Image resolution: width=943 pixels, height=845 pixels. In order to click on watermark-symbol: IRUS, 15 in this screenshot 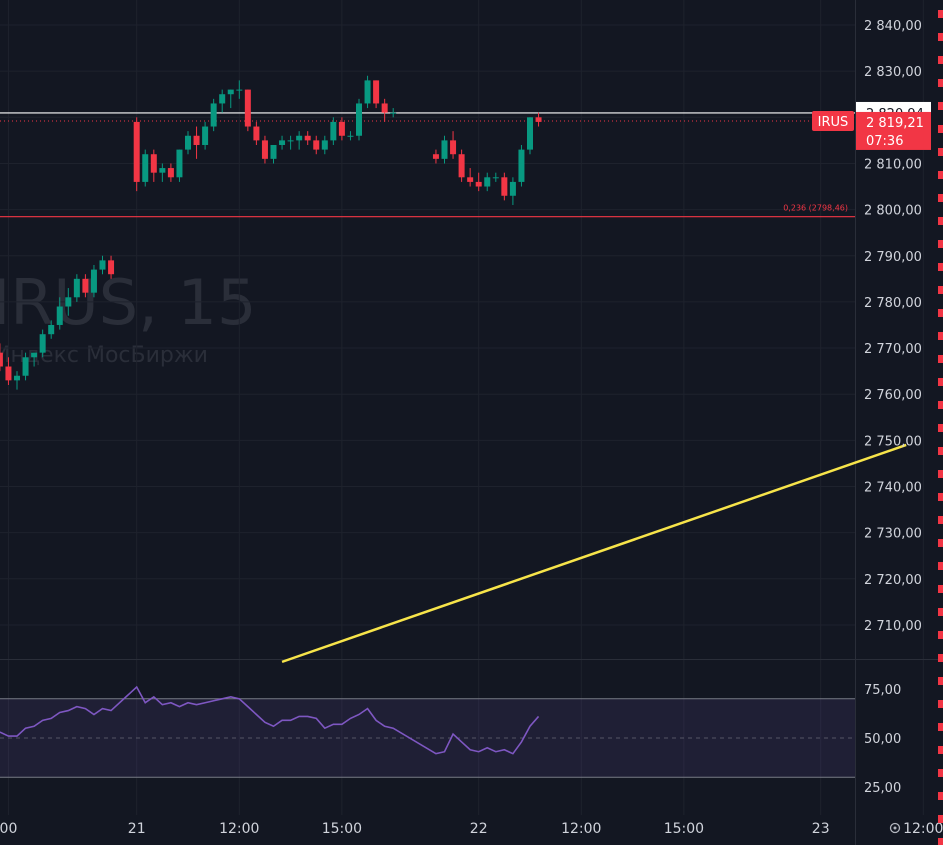, I will do `click(128, 302)`.